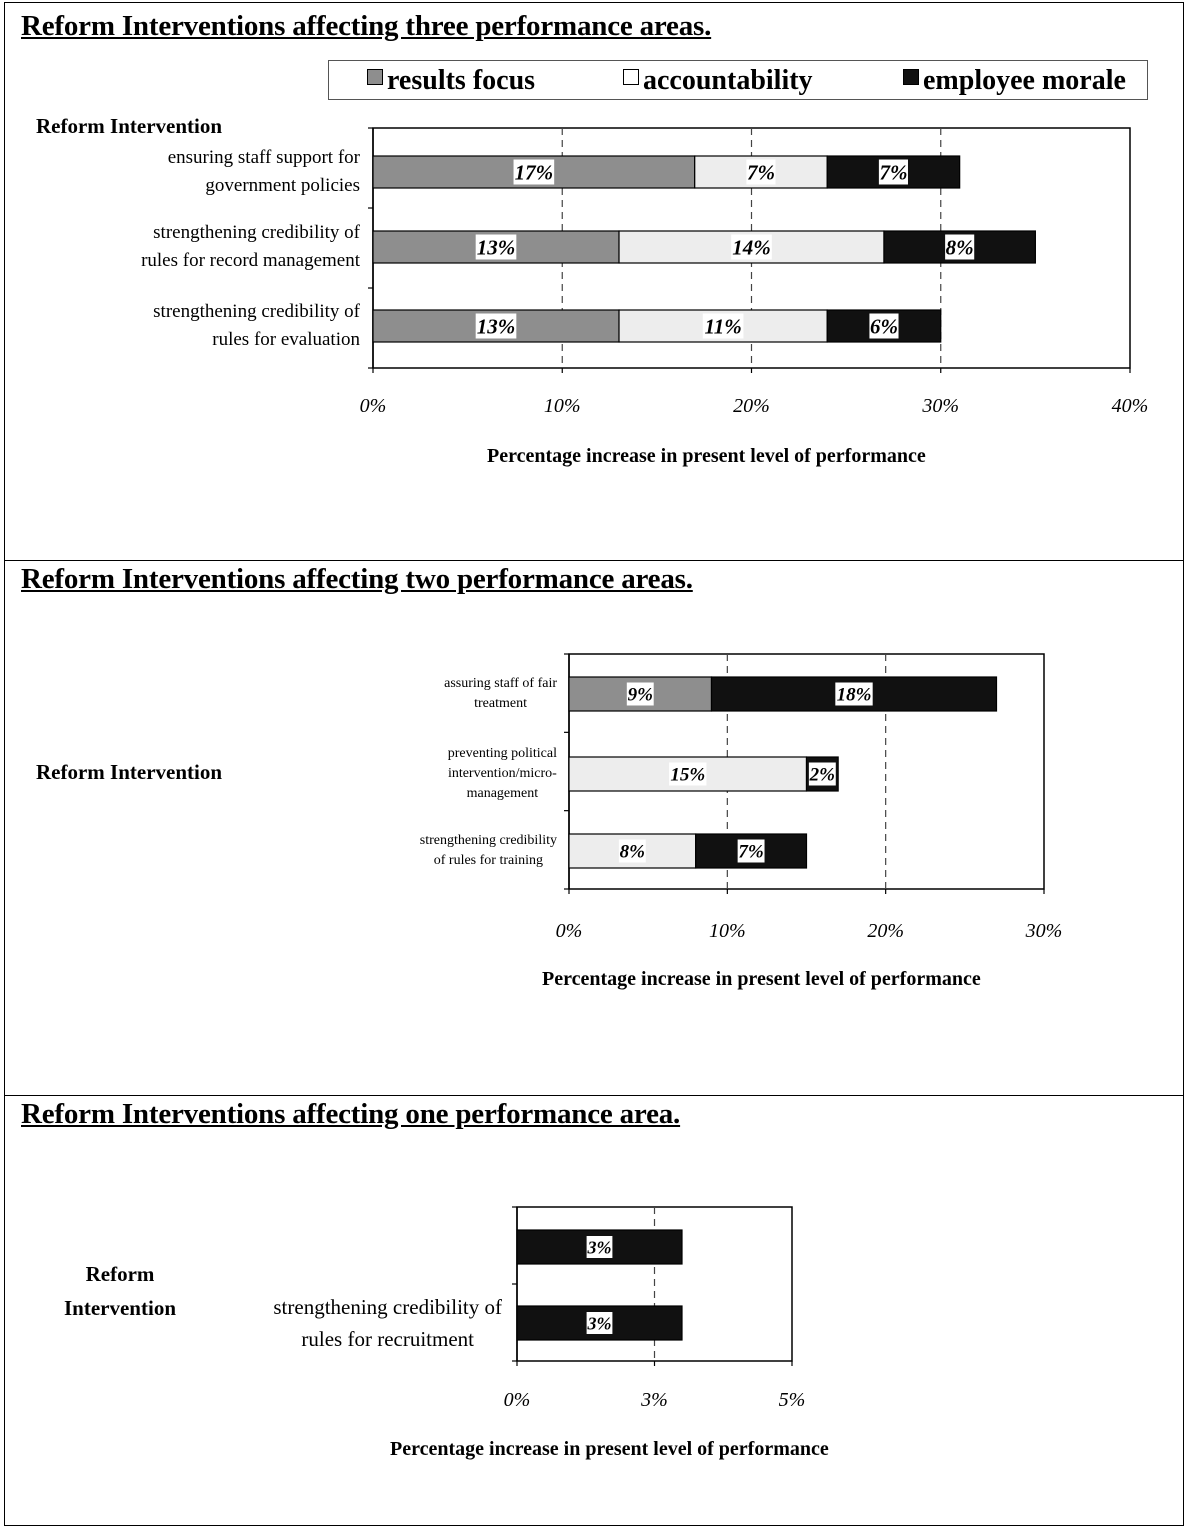 This screenshot has height=1528, width=1186. I want to click on category-label-line: rules for recruitment, so click(387, 1339).